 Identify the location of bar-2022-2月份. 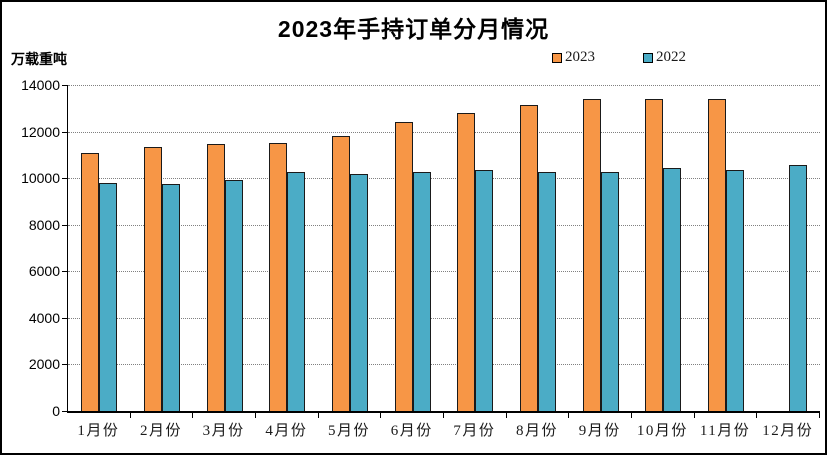
(171, 297).